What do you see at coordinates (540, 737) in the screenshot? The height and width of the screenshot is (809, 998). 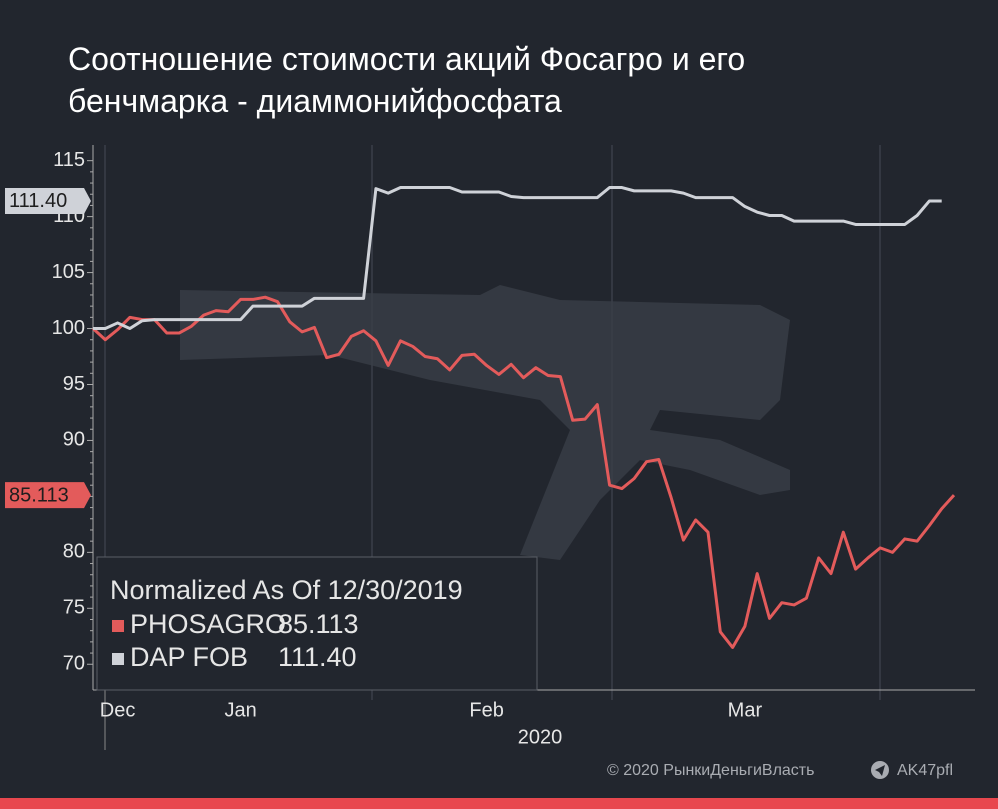 I see `year-label: 2020` at bounding box center [540, 737].